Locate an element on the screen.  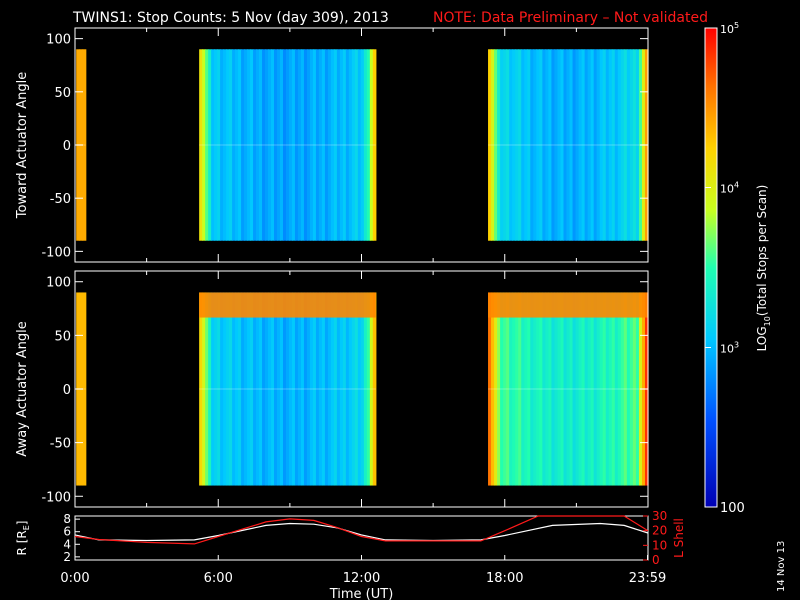
orbit-frame is located at coordinates (361, 538).